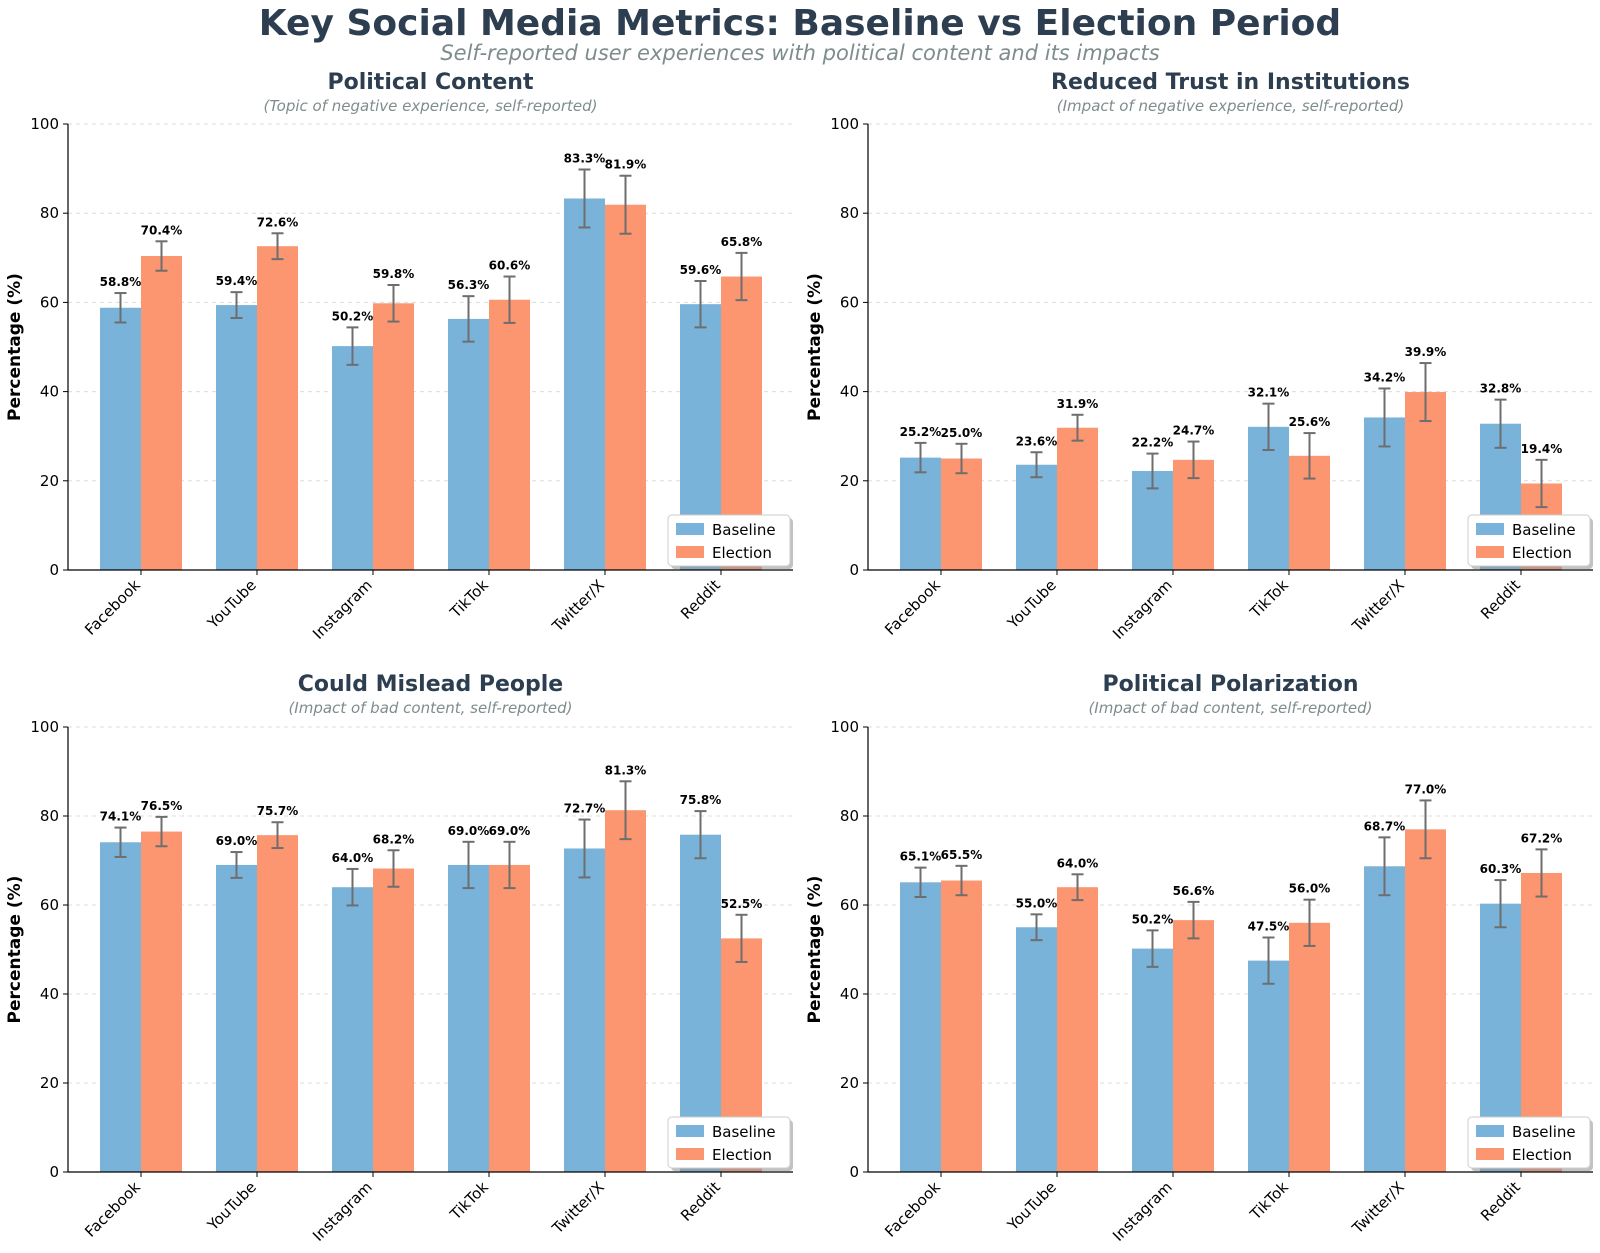  I want to click on data-label: 81.3%, so click(626, 770).